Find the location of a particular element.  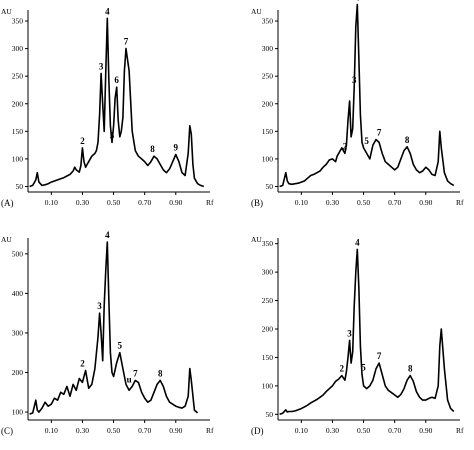

panel-a-y-axis-label: AU is located at coordinates (6, 11).